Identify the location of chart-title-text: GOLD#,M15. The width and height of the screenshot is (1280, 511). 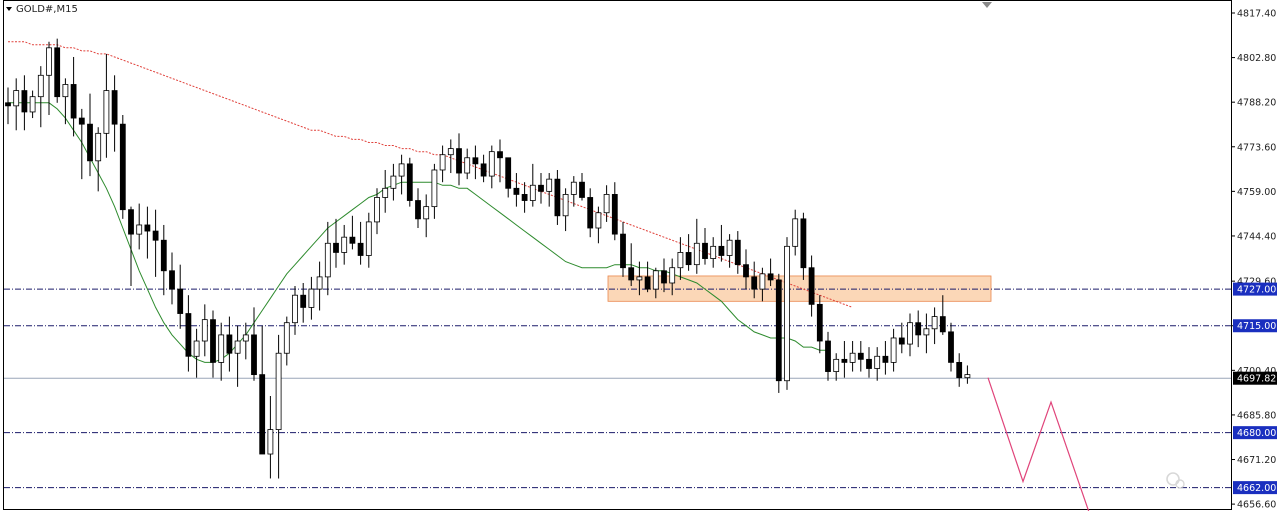
(47, 9).